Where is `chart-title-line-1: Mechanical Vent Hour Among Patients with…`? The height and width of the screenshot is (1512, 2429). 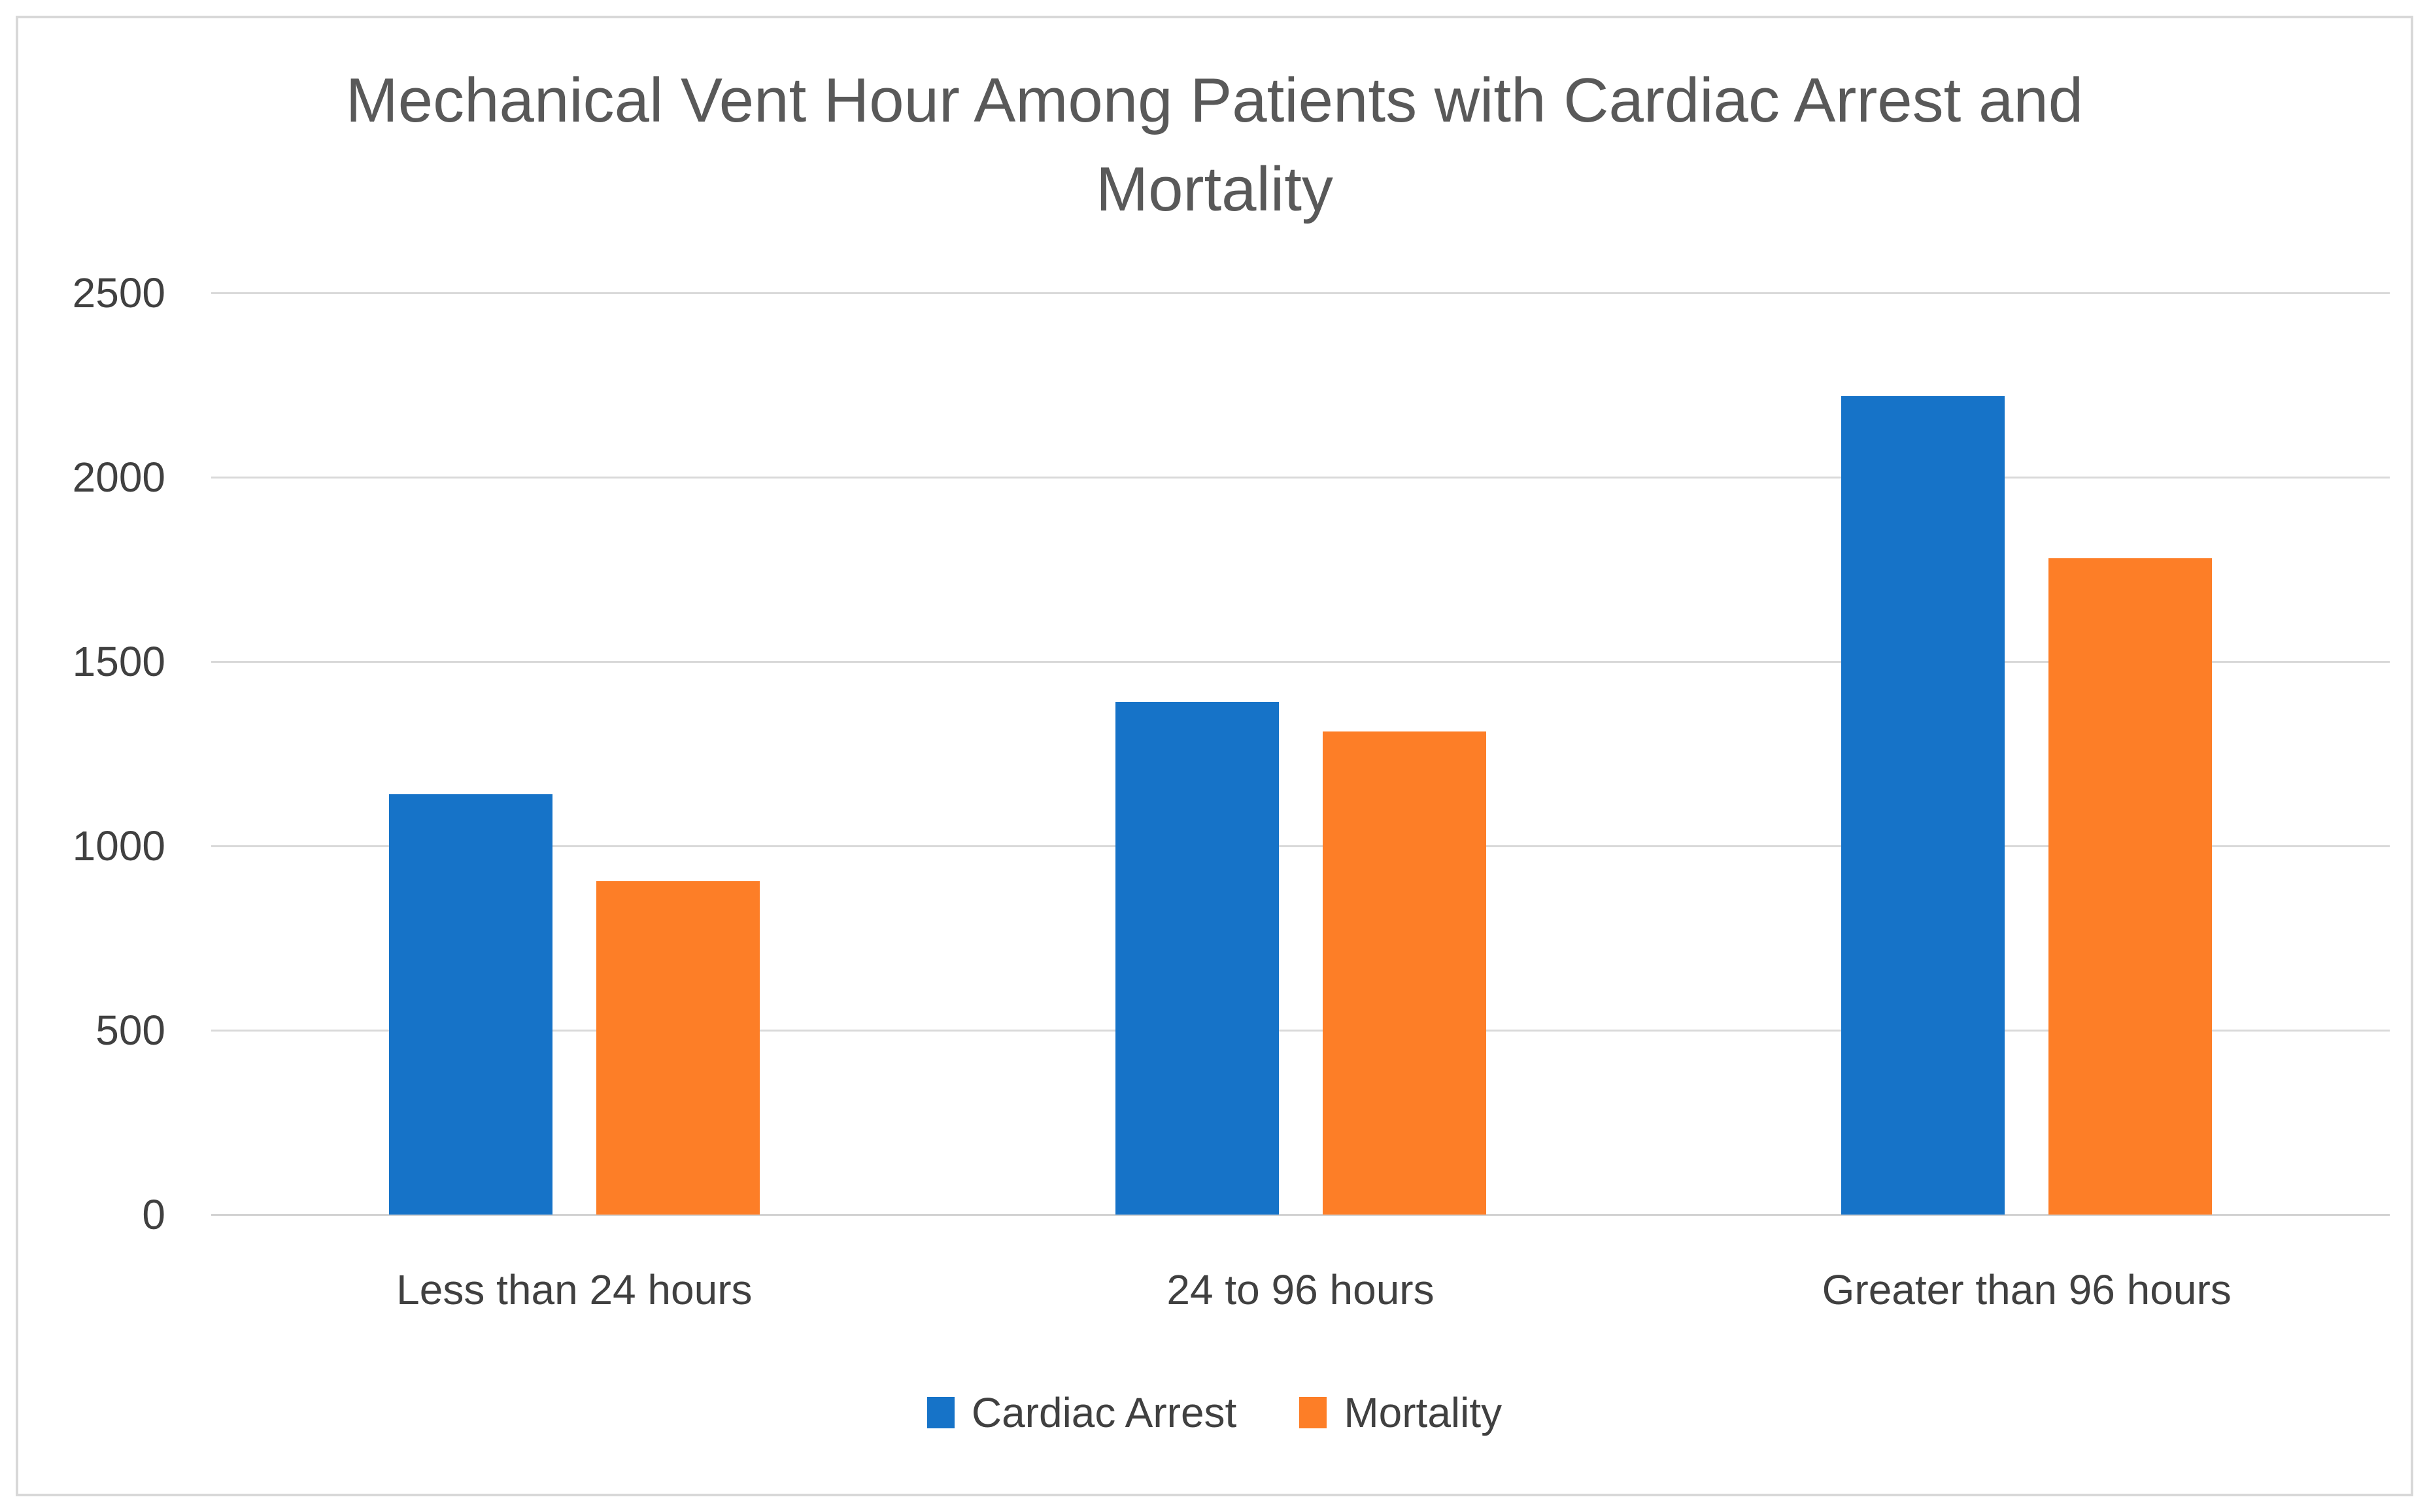 chart-title-line-1: Mechanical Vent Hour Among Patients with… is located at coordinates (1214, 100).